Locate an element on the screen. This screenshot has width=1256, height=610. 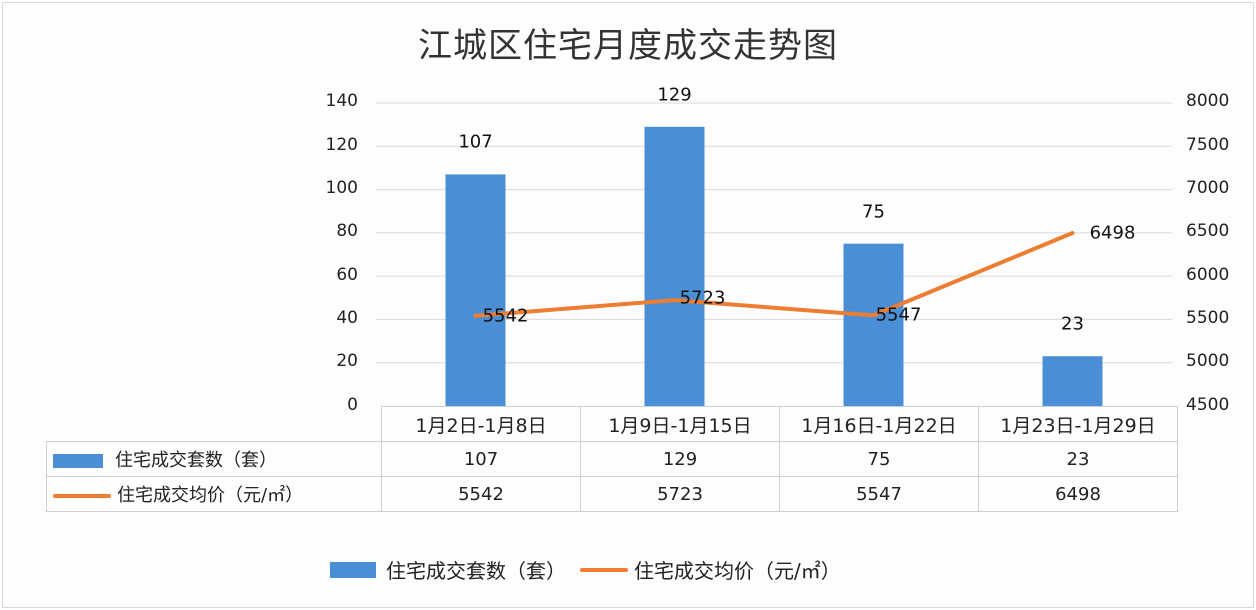
line-label: 5547 is located at coordinates (898, 315).